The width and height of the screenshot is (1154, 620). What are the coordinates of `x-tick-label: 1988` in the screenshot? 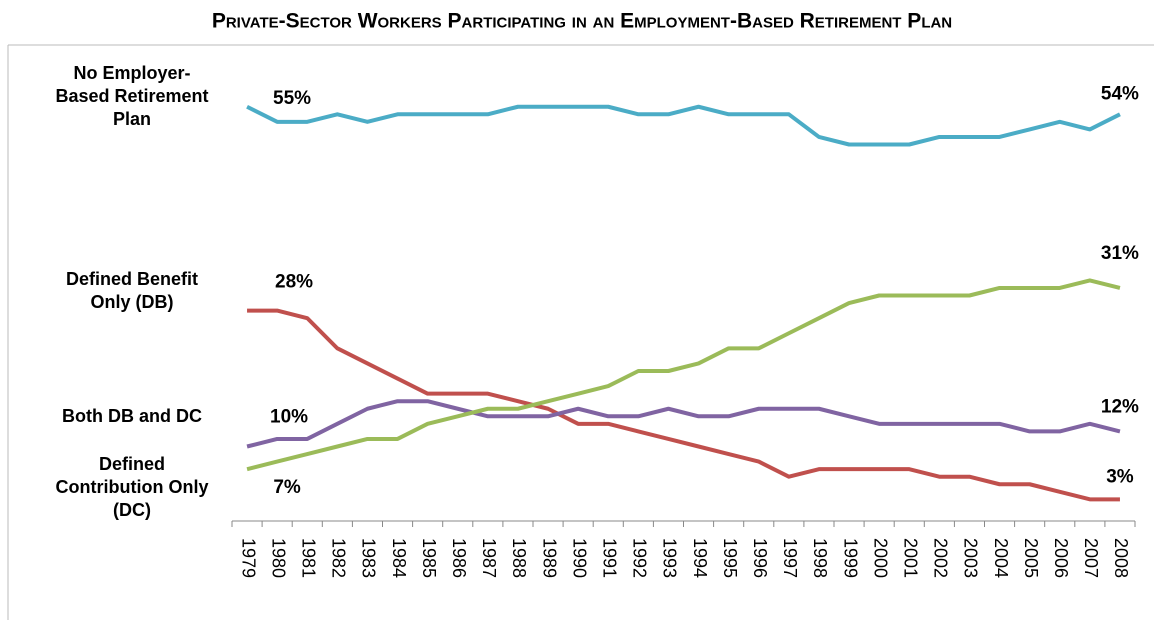 It's located at (519, 558).